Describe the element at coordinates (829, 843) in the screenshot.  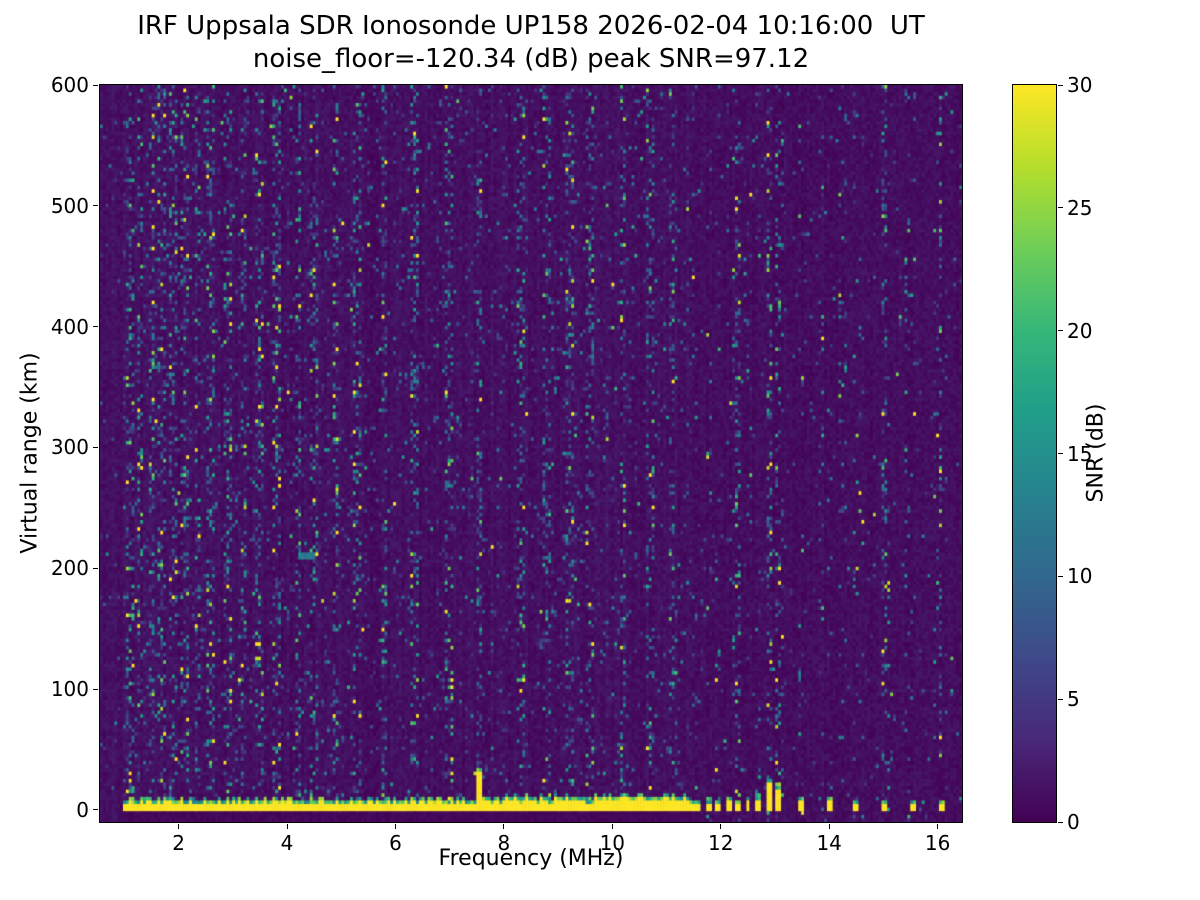
I see `x-tick-label: 14` at that location.